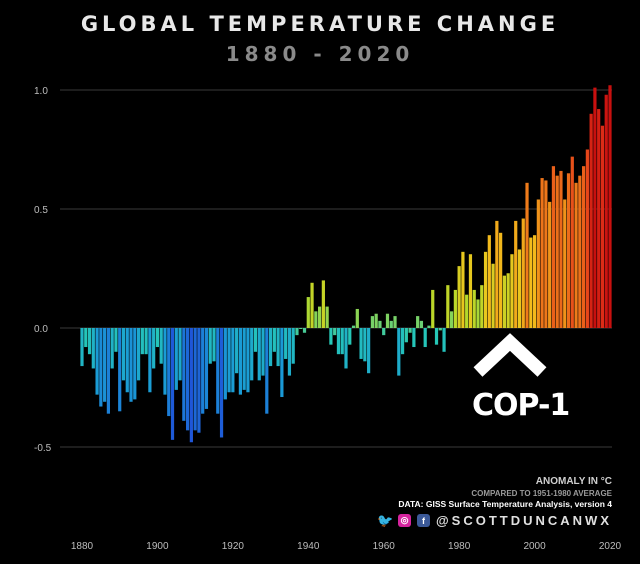 The width and height of the screenshot is (640, 564). What do you see at coordinates (41, 210) in the screenshot?
I see `y-tick-label: 0.5` at bounding box center [41, 210].